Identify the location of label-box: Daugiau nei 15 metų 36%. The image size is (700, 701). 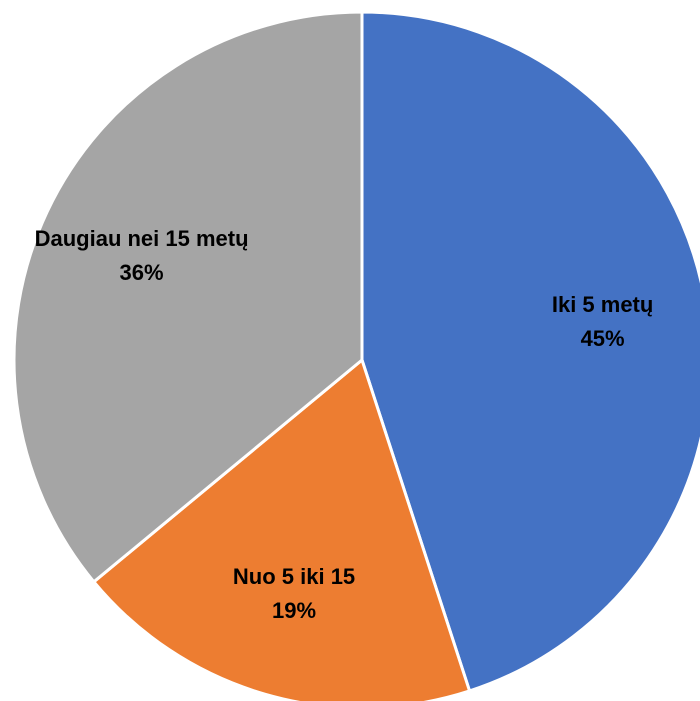
(142, 256).